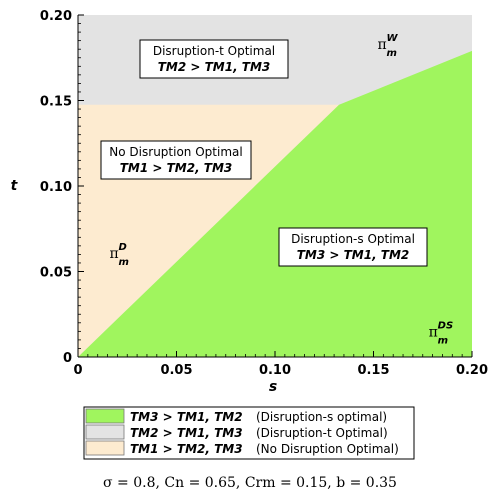  I want to click on pi-superscript: DS, so click(446, 325).